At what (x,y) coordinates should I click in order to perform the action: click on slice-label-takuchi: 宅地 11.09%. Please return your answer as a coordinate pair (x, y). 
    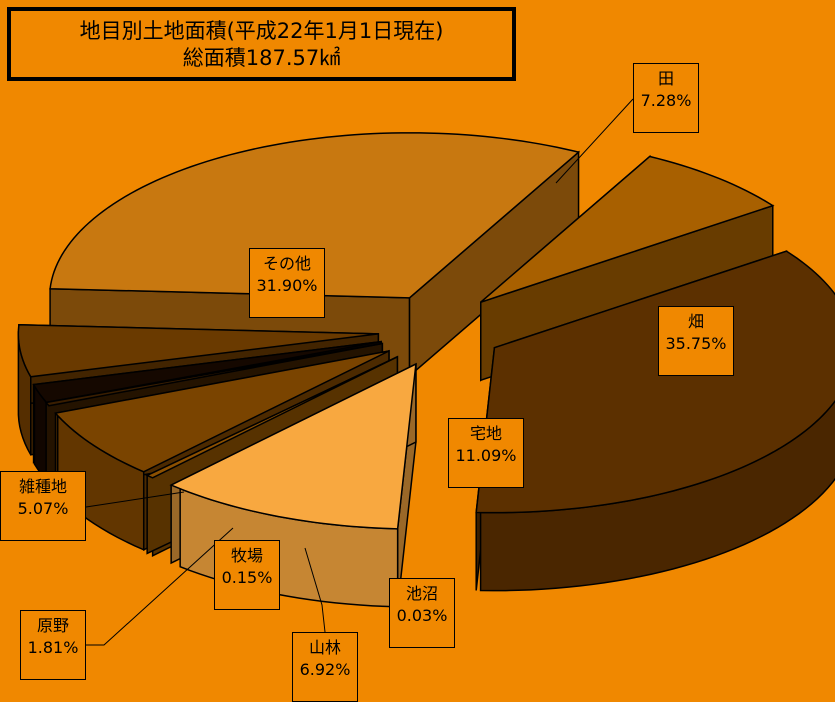
    Looking at the image, I should click on (486, 453).